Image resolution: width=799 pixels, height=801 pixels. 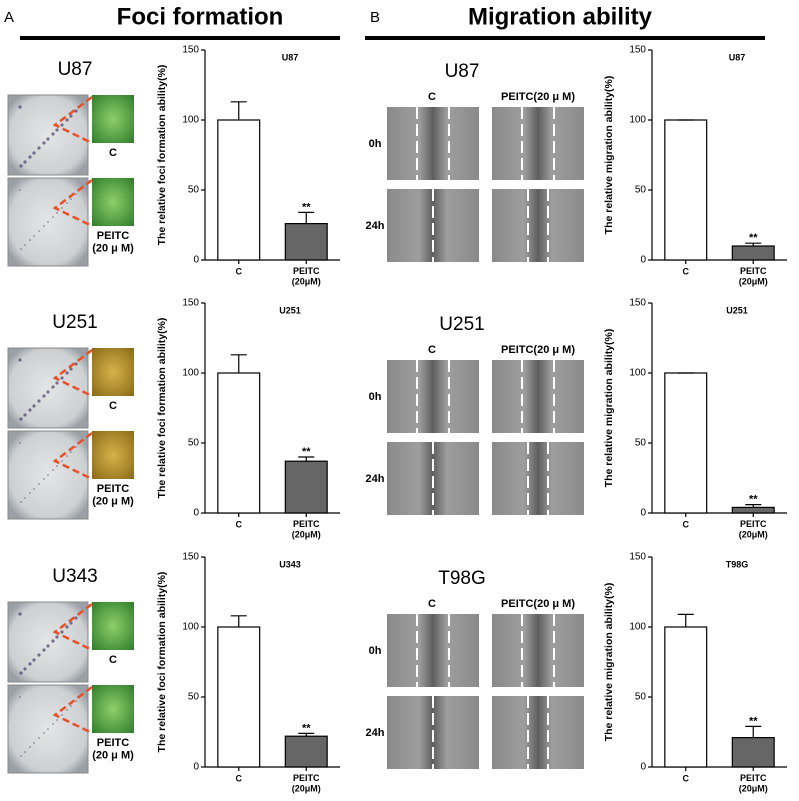 What do you see at coordinates (461, 324) in the screenshot?
I see `cell-label: U251` at bounding box center [461, 324].